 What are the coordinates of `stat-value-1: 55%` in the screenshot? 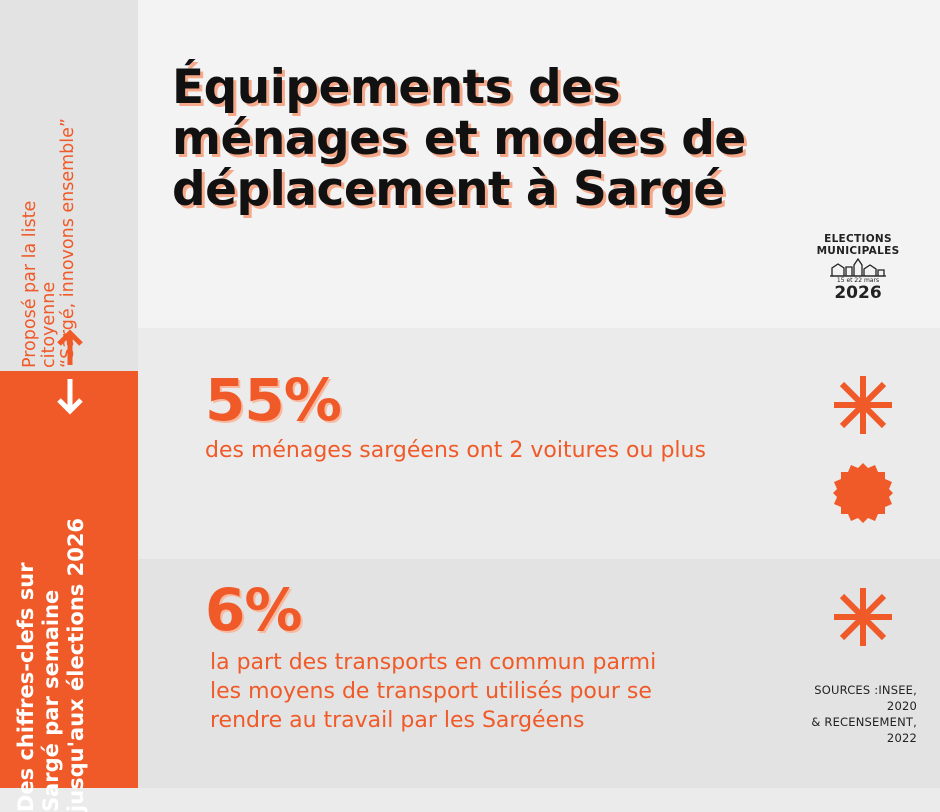 It's located at (273, 400).